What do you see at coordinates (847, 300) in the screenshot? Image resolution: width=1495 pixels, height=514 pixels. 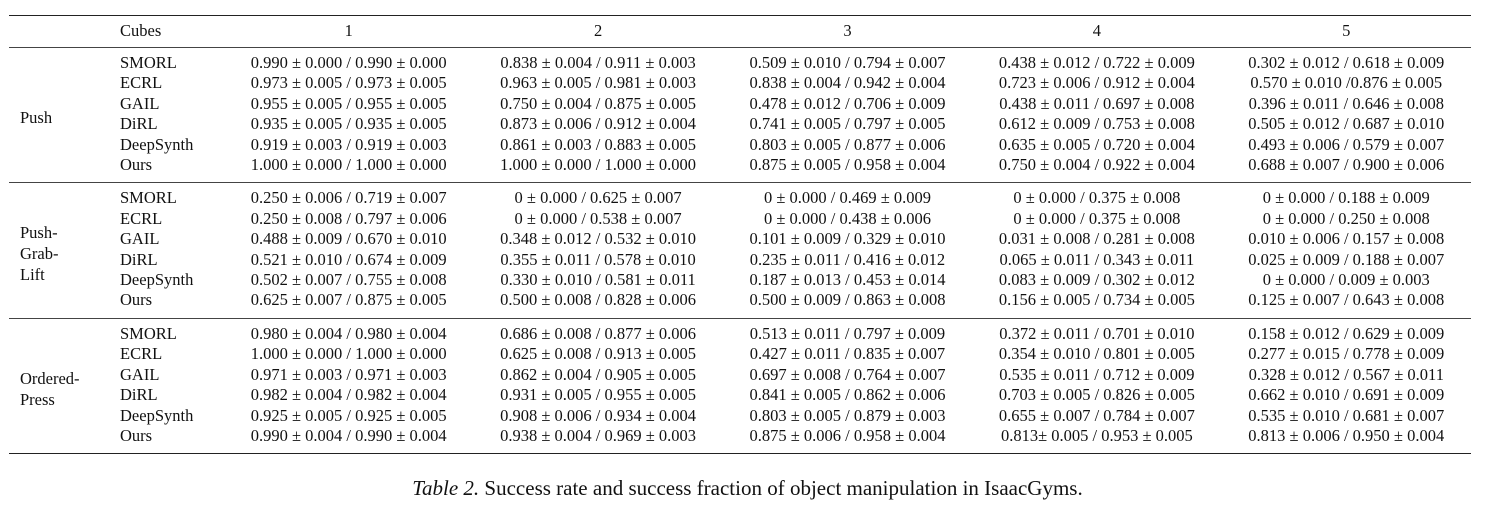 I see `result-cell: 0.500 ± 0.009 / 0.863 ± 0.008` at bounding box center [847, 300].